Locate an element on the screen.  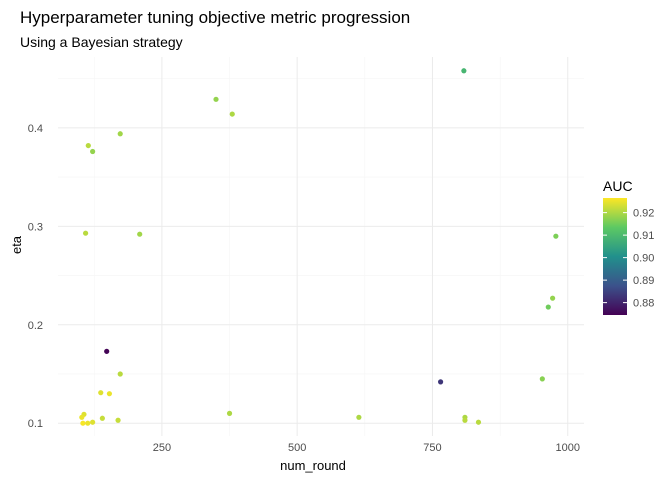
legend-break-label: 0.91 is located at coordinates (643, 236).